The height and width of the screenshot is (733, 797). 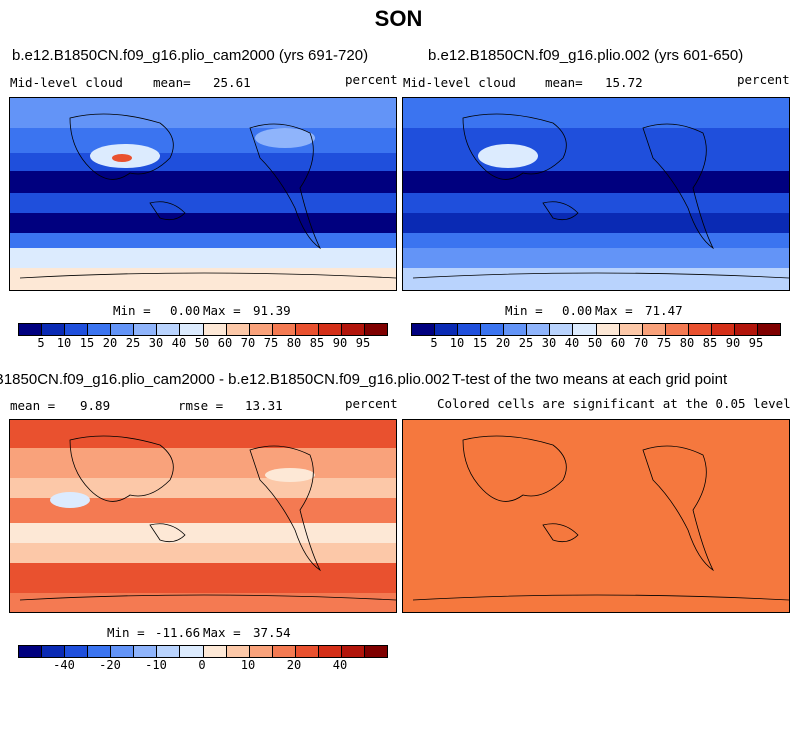 I want to click on panel3-colorbar-labels: -40 -20 -10 0 10 20 40, so click(x=202, y=666).